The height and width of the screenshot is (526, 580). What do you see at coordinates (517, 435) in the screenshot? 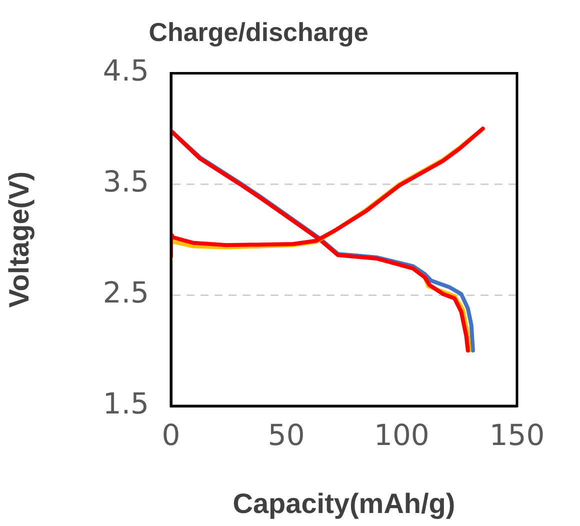
I see `x-tick-label: 150` at bounding box center [517, 435].